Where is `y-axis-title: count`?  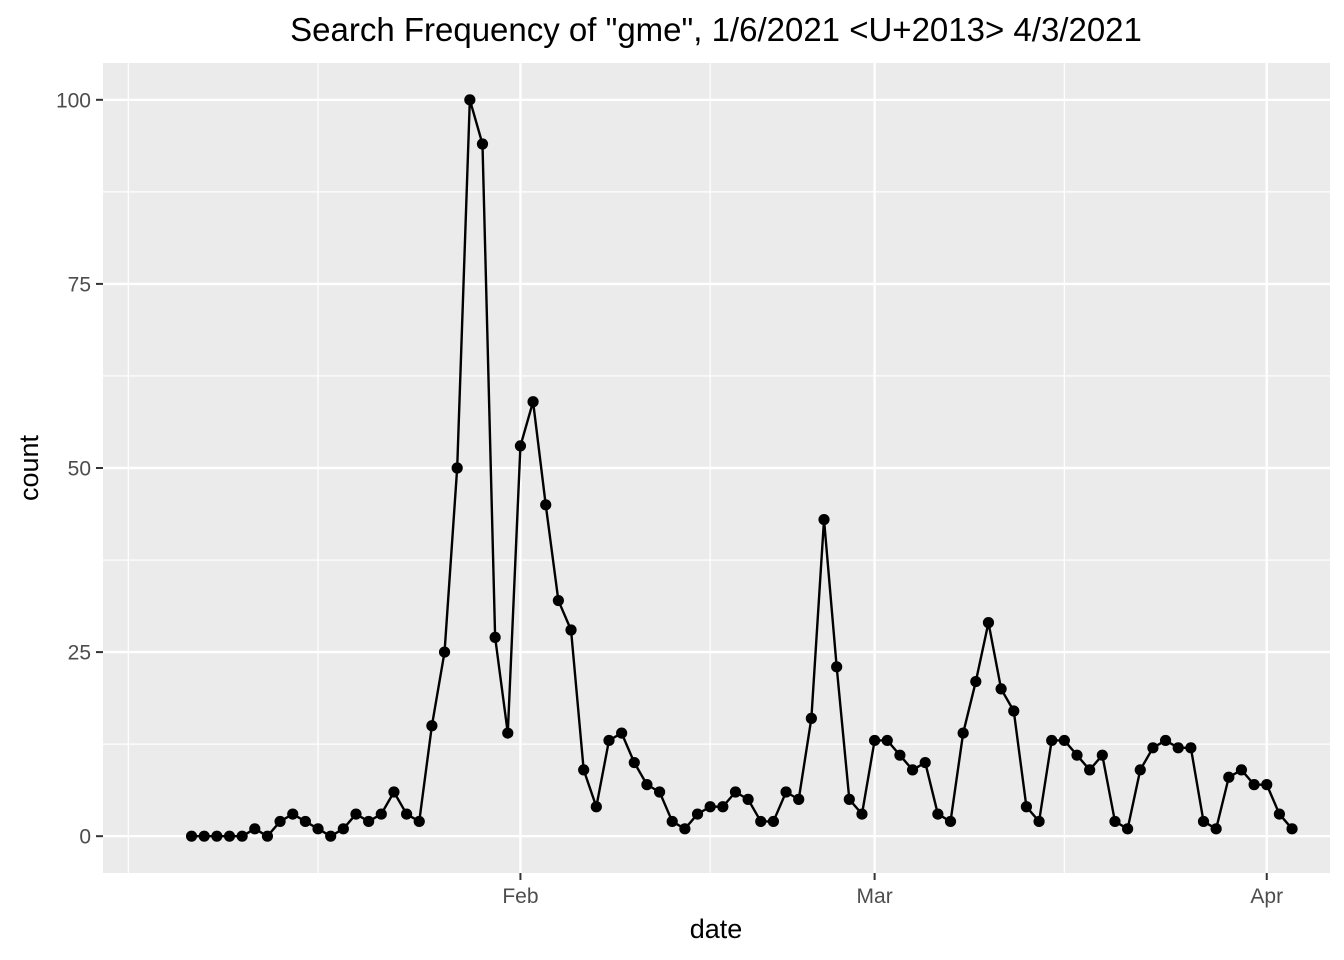 y-axis-title: count is located at coordinates (29, 467).